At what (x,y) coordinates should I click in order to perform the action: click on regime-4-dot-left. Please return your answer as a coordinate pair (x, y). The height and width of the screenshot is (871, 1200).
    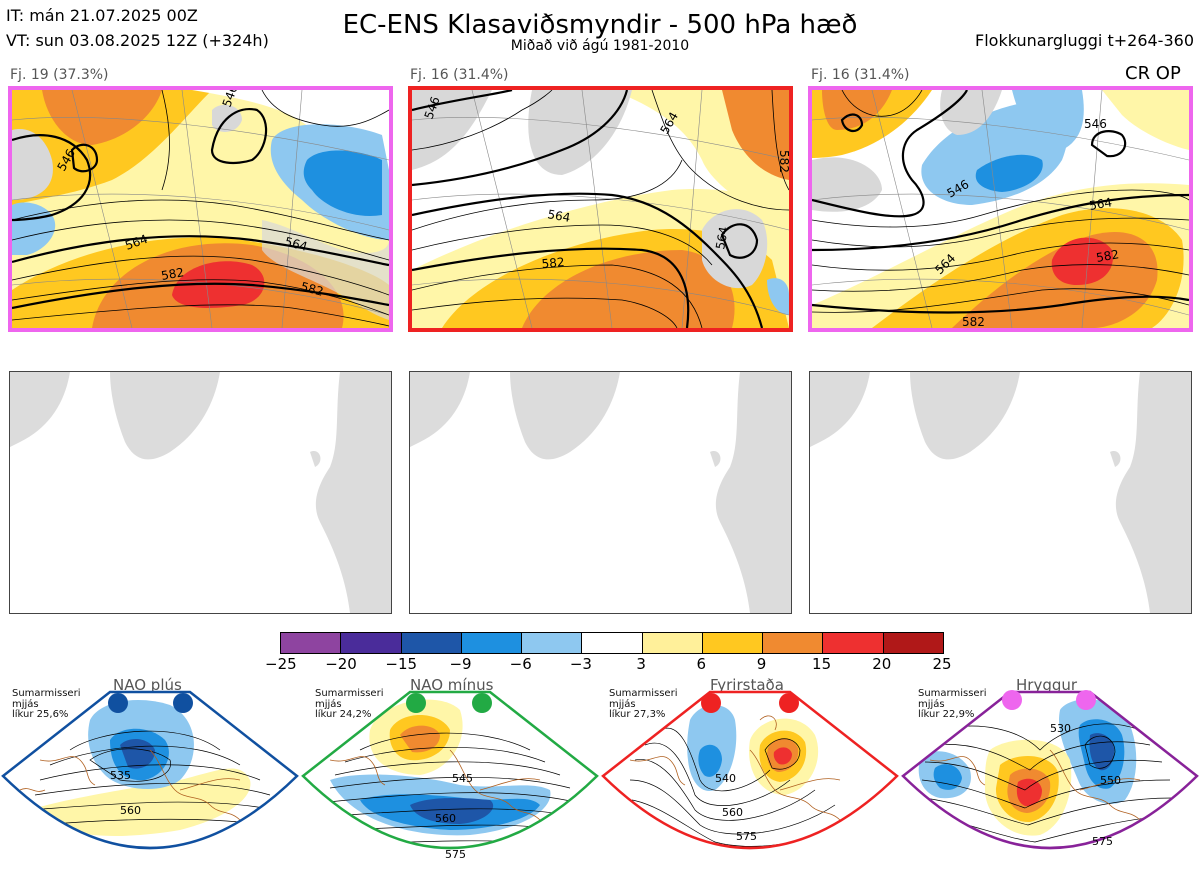
    Looking at the image, I should click on (1012, 700).